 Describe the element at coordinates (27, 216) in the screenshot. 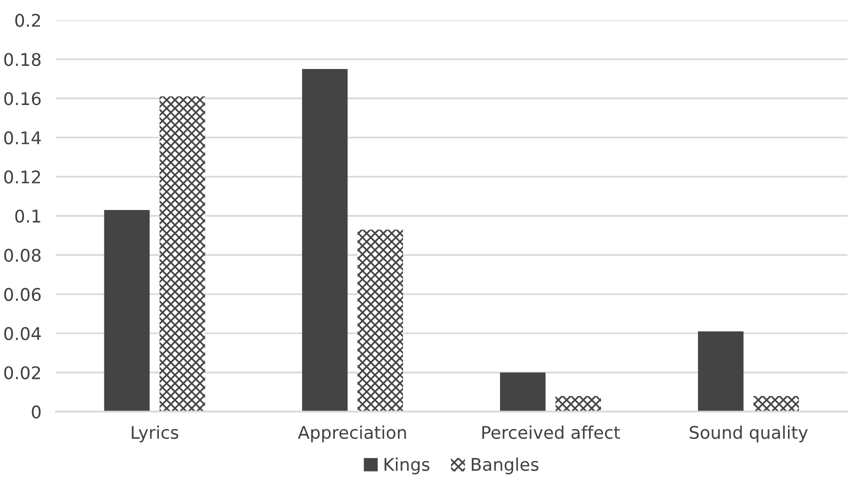

I see `y-tick-label: 0.1` at that location.